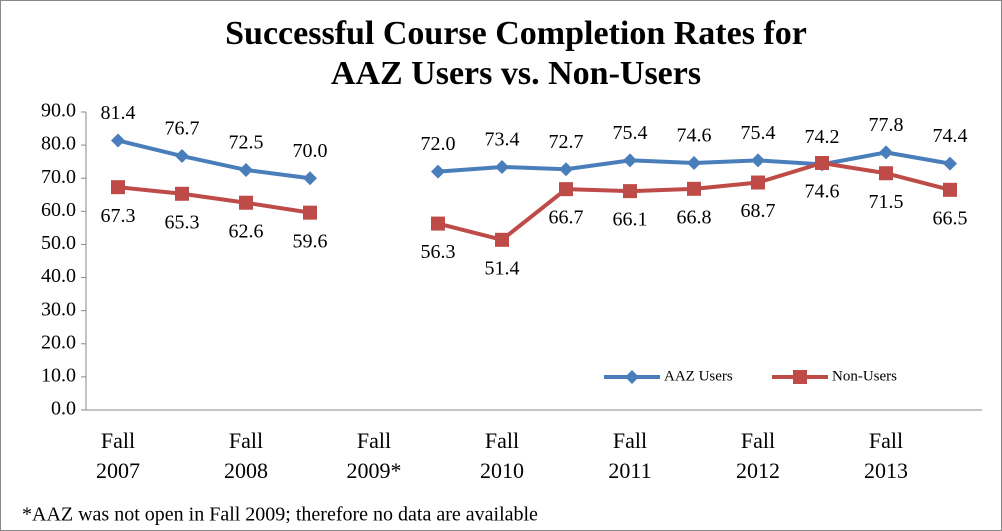 Image resolution: width=1002 pixels, height=531 pixels. I want to click on data-label: 66.1, so click(630, 220).